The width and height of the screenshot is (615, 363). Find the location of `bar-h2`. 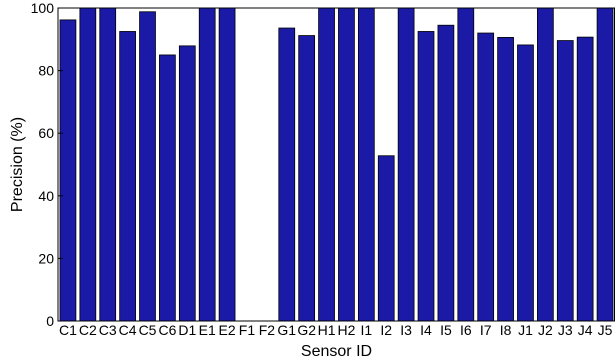

bar-h2 is located at coordinates (346, 164).